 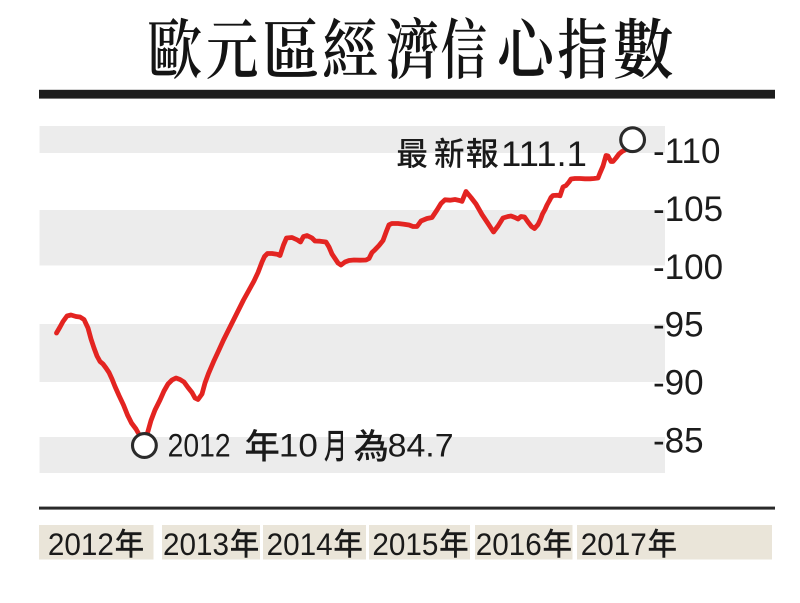 I want to click on svg-text: 10, so click(x=298, y=445).